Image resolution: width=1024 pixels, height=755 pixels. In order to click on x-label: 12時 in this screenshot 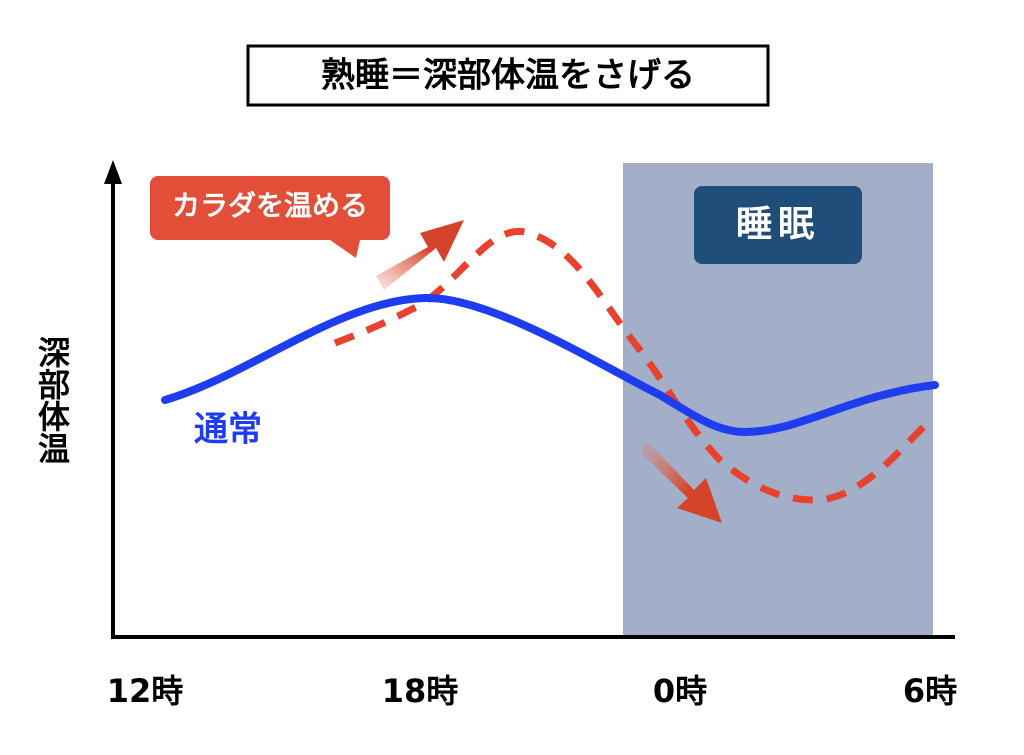, I will do `click(145, 691)`.